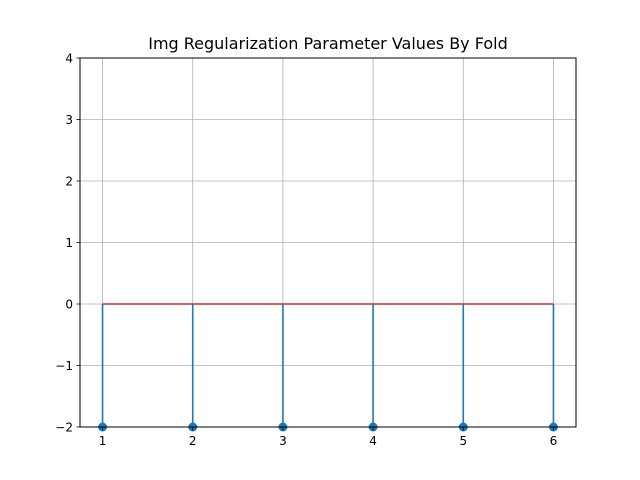 Image resolution: width=640 pixels, height=480 pixels. What do you see at coordinates (554, 441) in the screenshot?
I see `x-tick-label: 6` at bounding box center [554, 441].